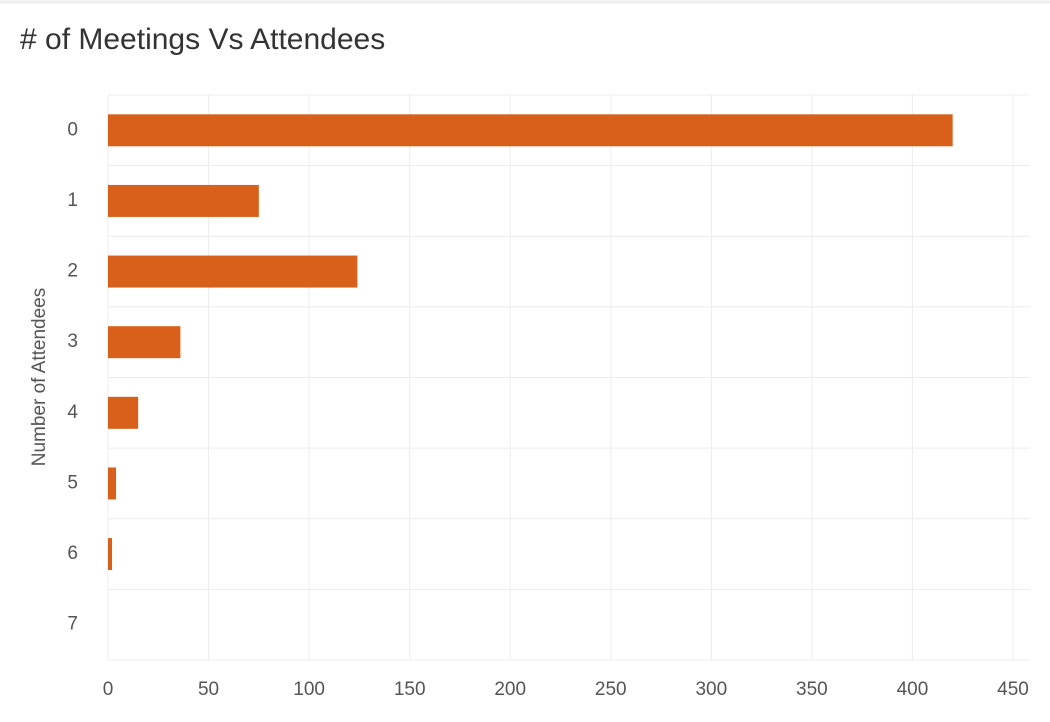 The width and height of the screenshot is (1050, 722). What do you see at coordinates (108, 689) in the screenshot?
I see `x-tick-label: 0` at bounding box center [108, 689].